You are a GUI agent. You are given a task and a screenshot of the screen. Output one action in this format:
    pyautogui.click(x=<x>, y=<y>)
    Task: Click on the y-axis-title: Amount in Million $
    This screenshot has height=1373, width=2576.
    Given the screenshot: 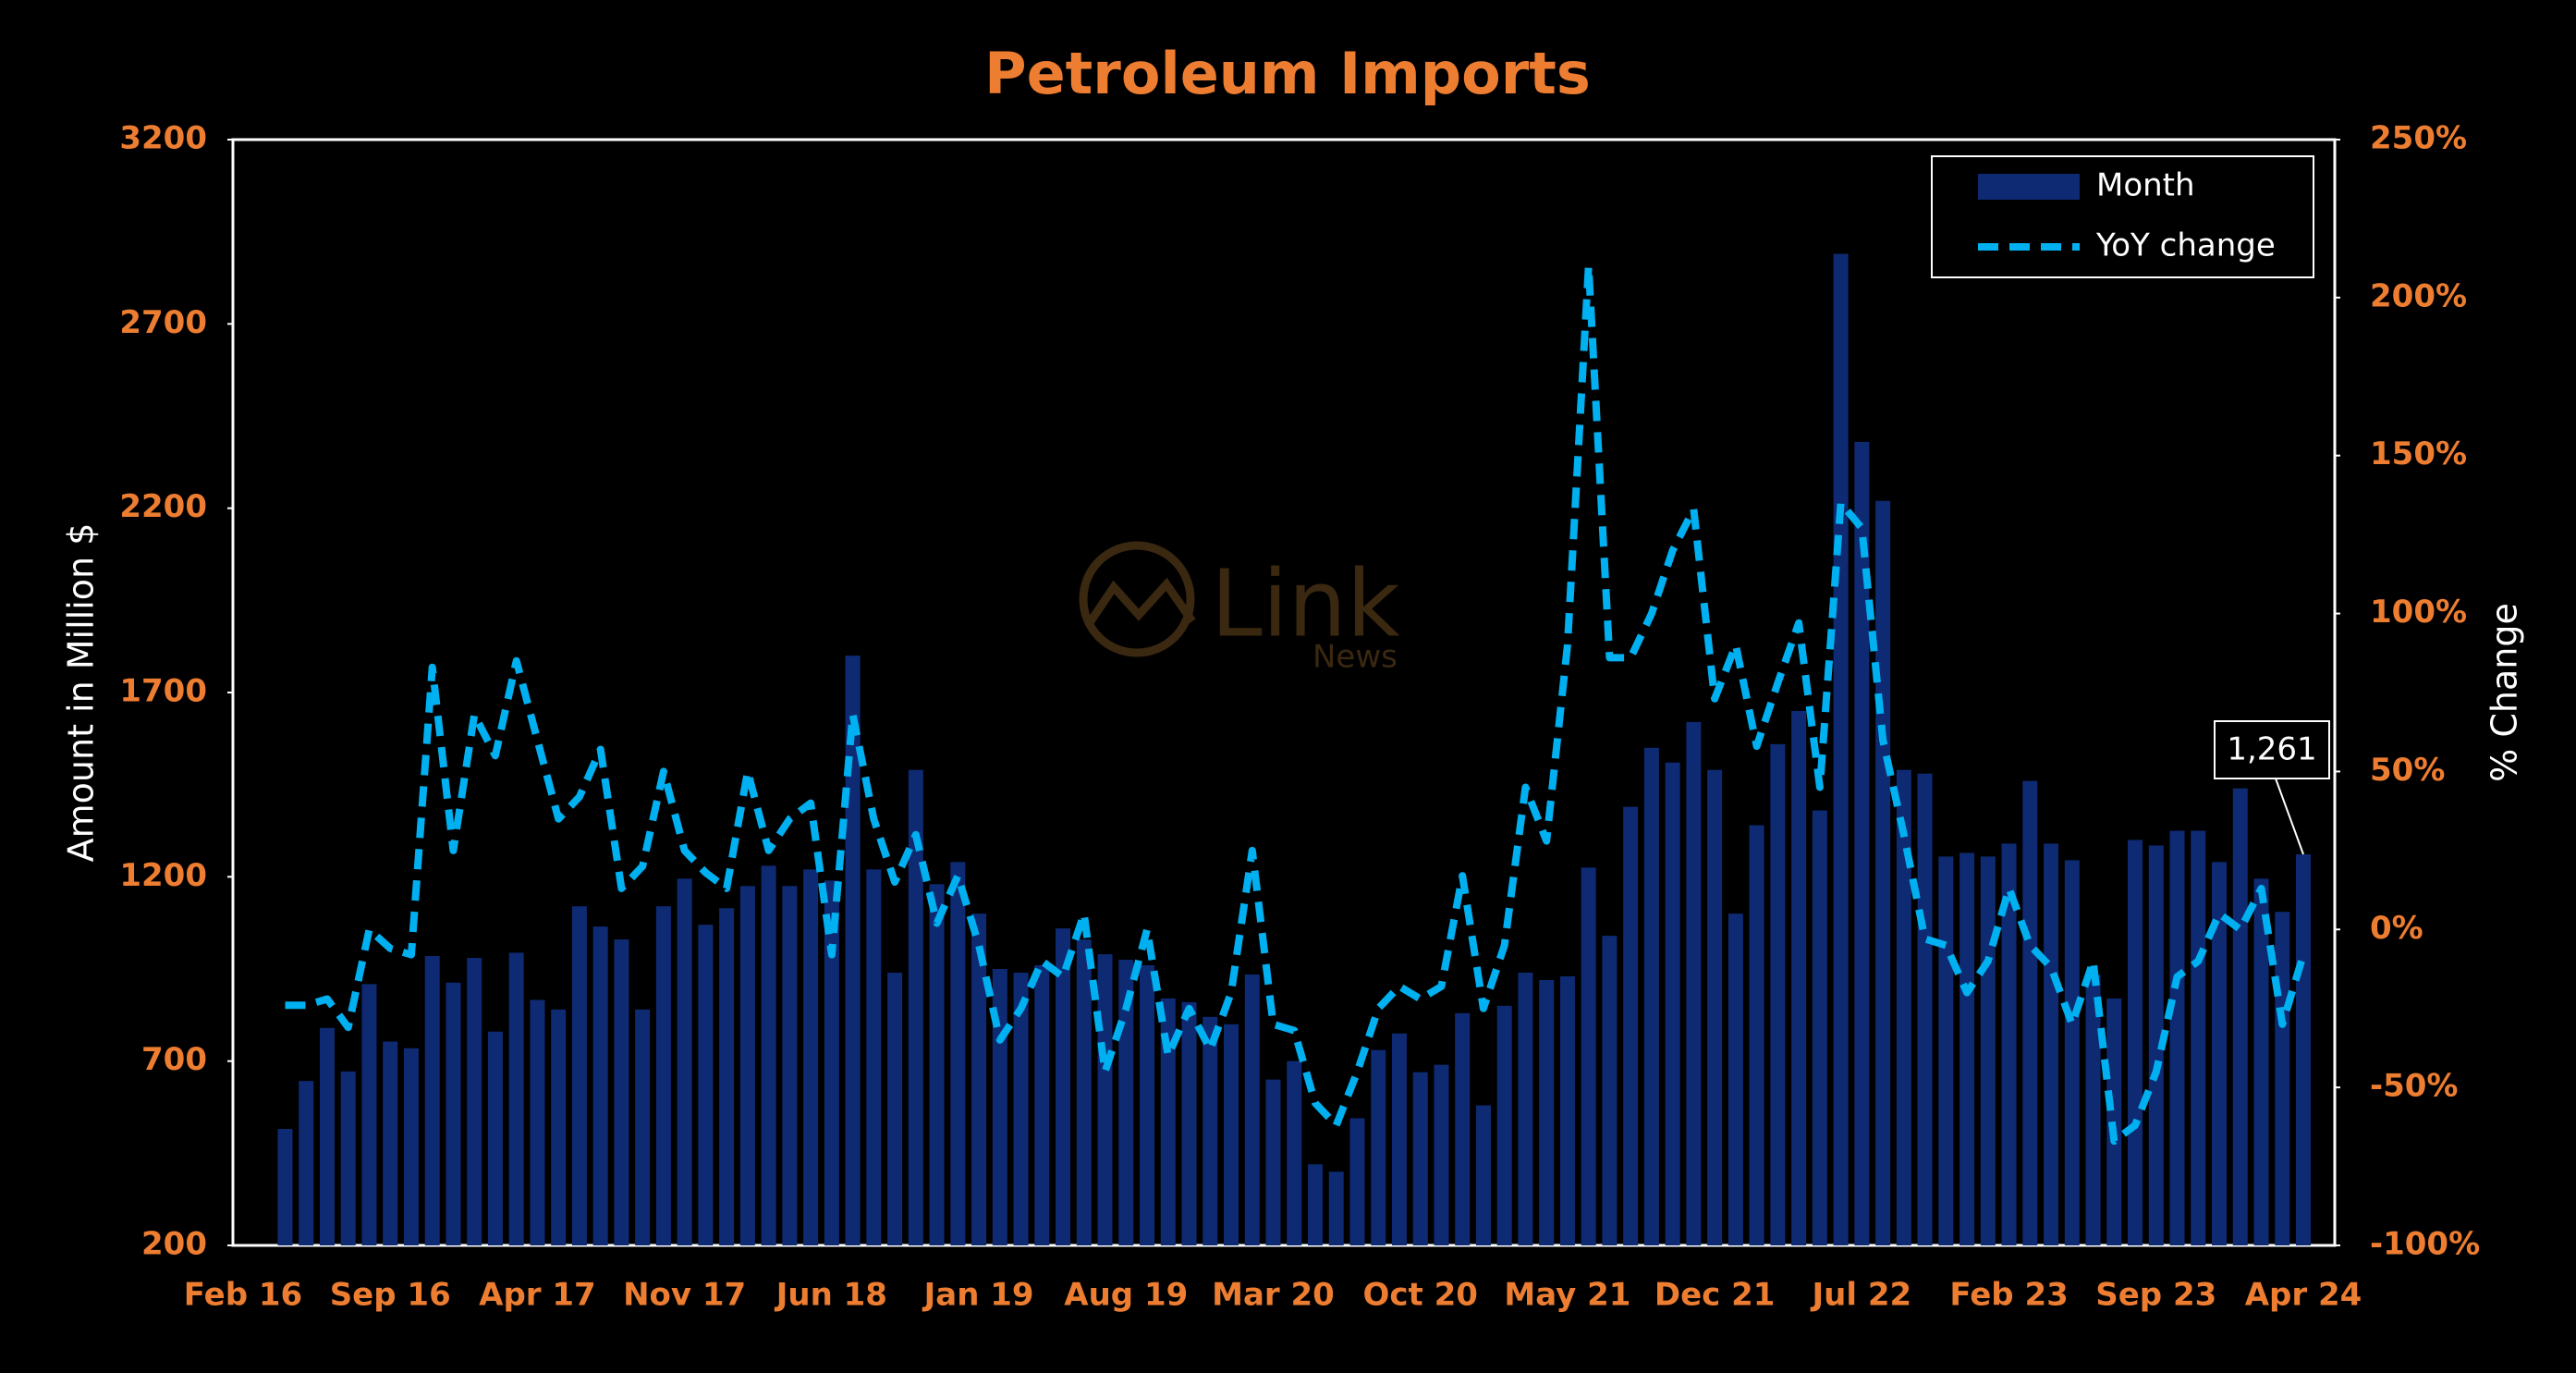 What is the action you would take?
    pyautogui.click(x=81, y=693)
    